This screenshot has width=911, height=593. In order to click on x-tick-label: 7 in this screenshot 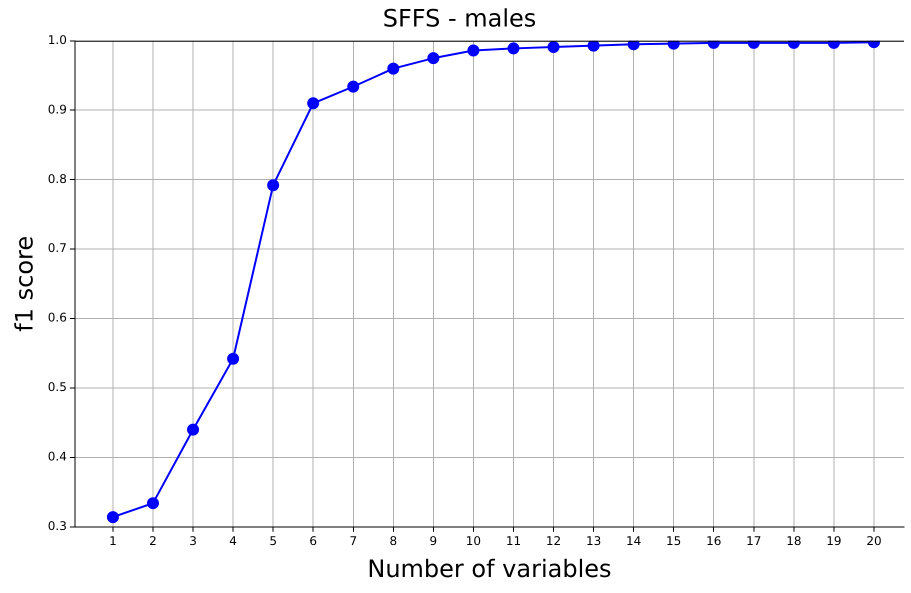, I will do `click(353, 541)`.